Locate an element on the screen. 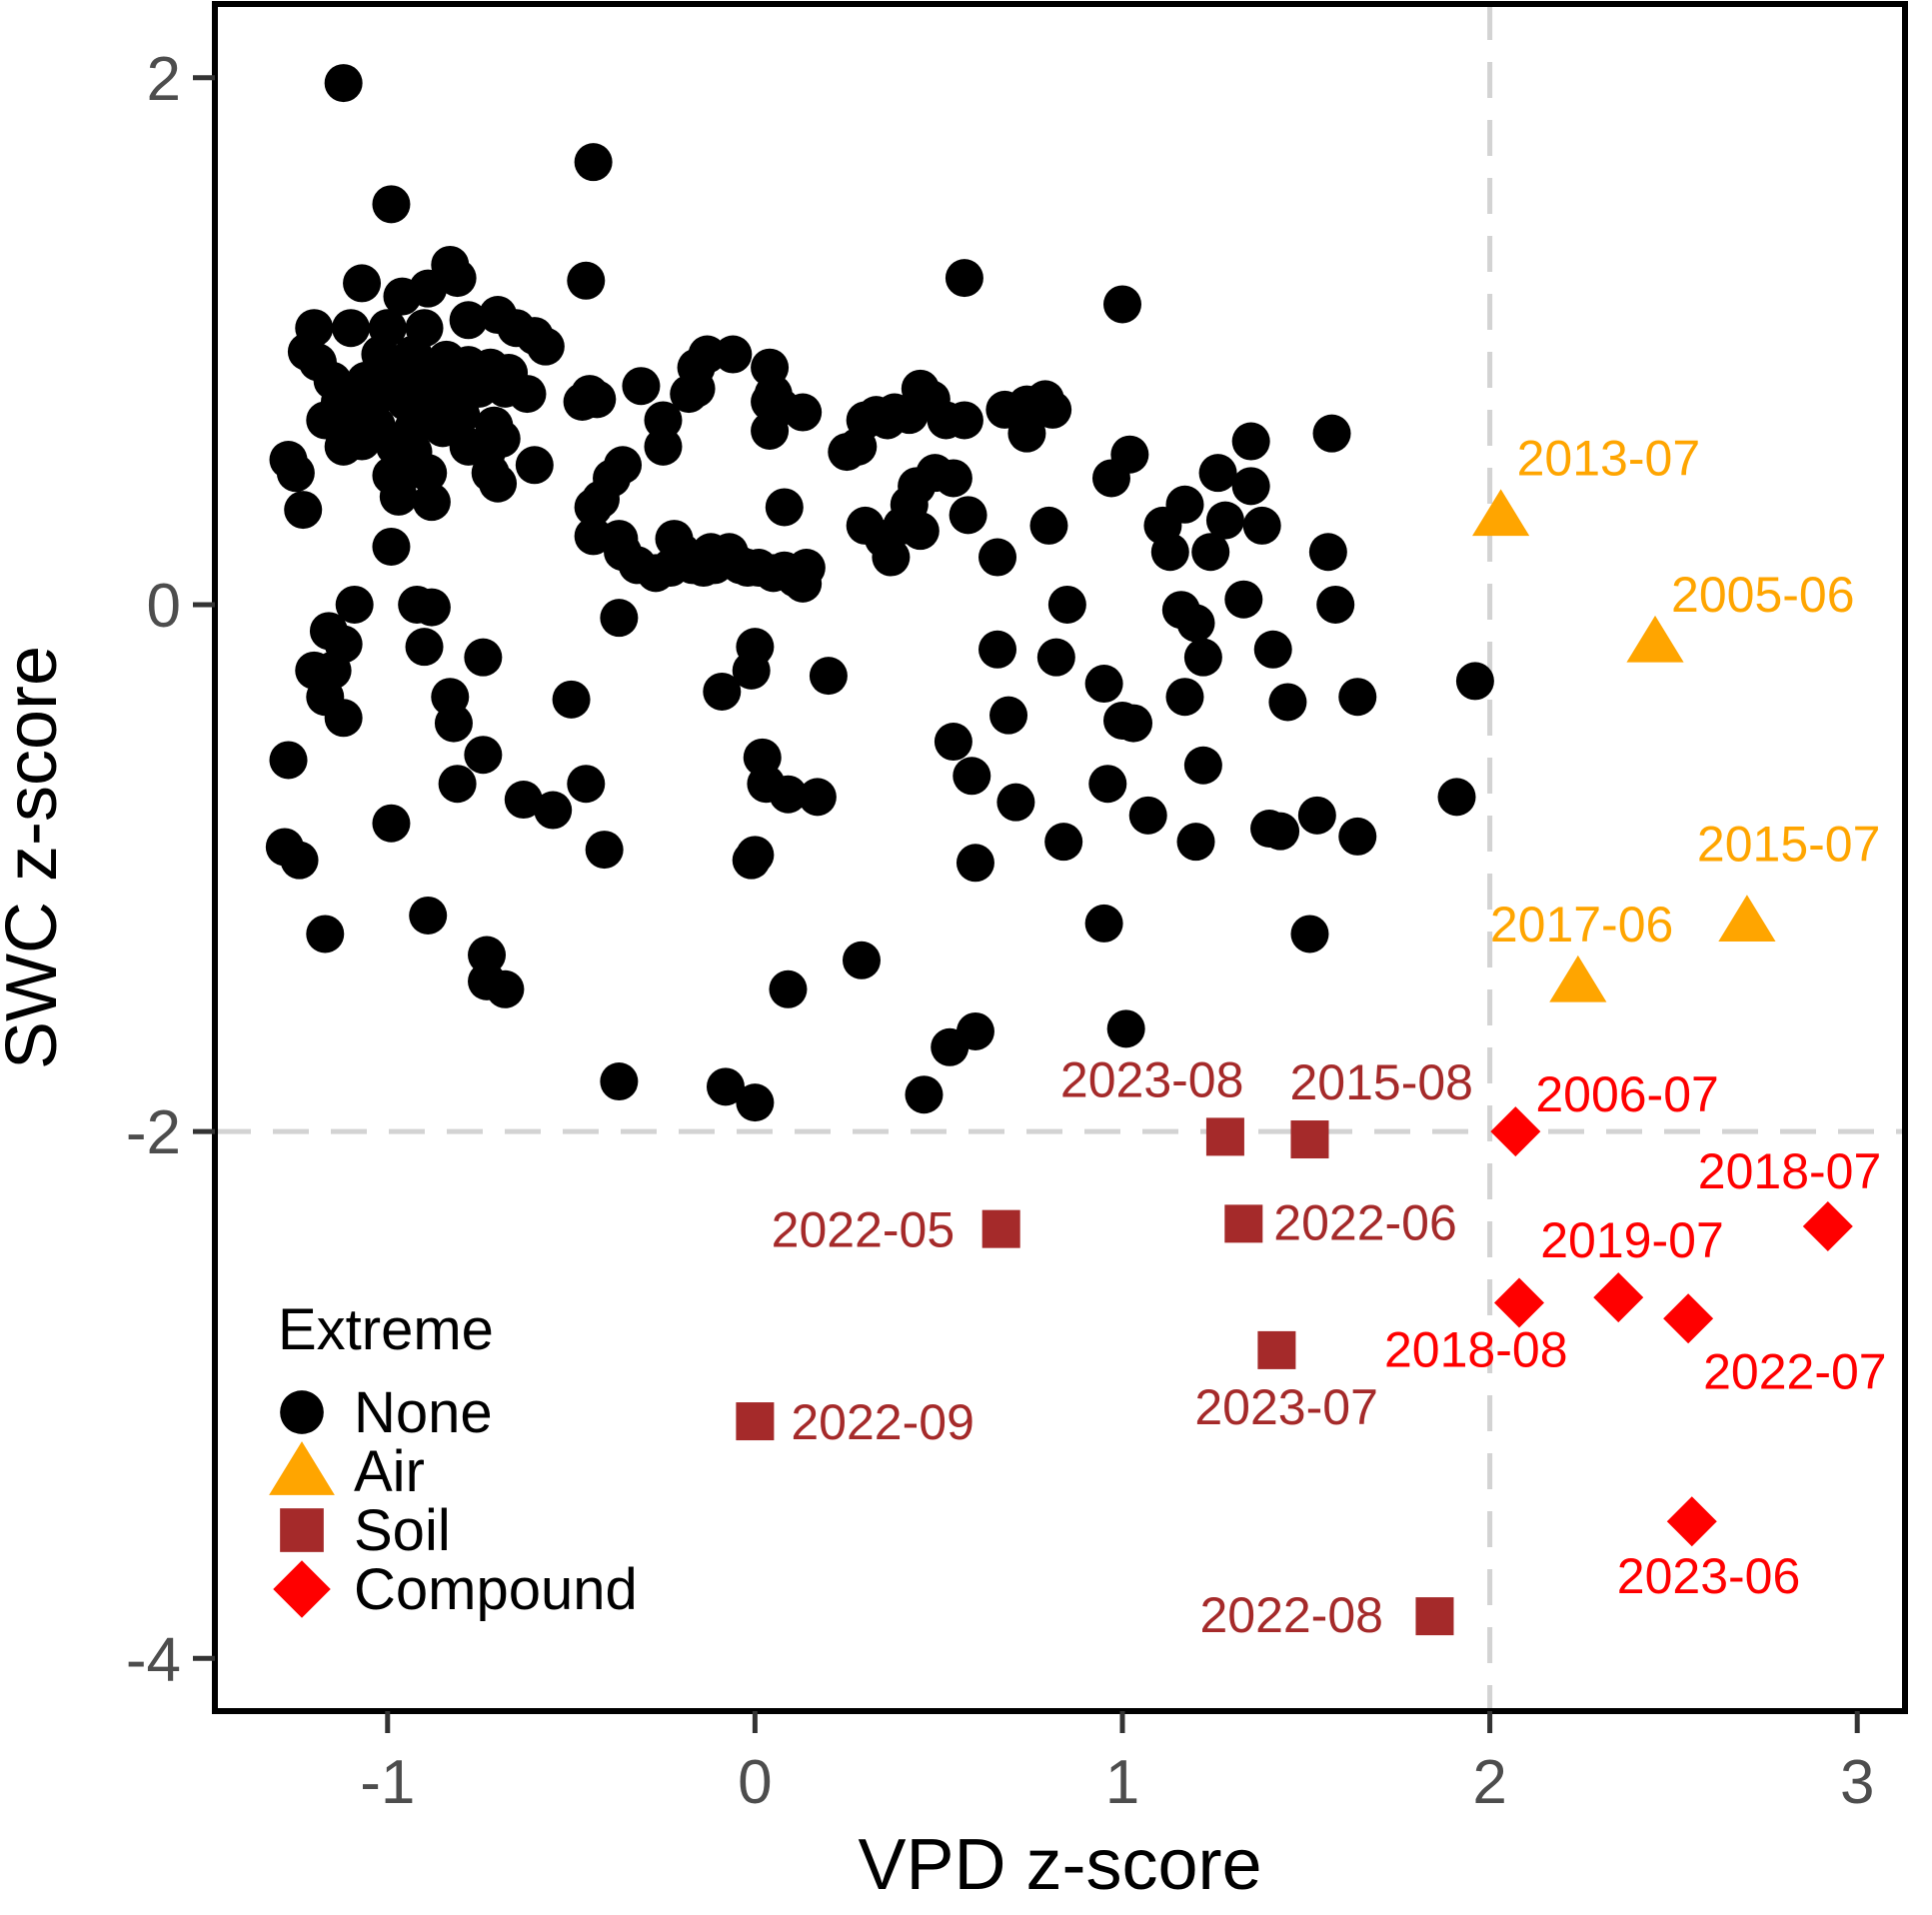  point-label: 2015-07 is located at coordinates (1789, 844).